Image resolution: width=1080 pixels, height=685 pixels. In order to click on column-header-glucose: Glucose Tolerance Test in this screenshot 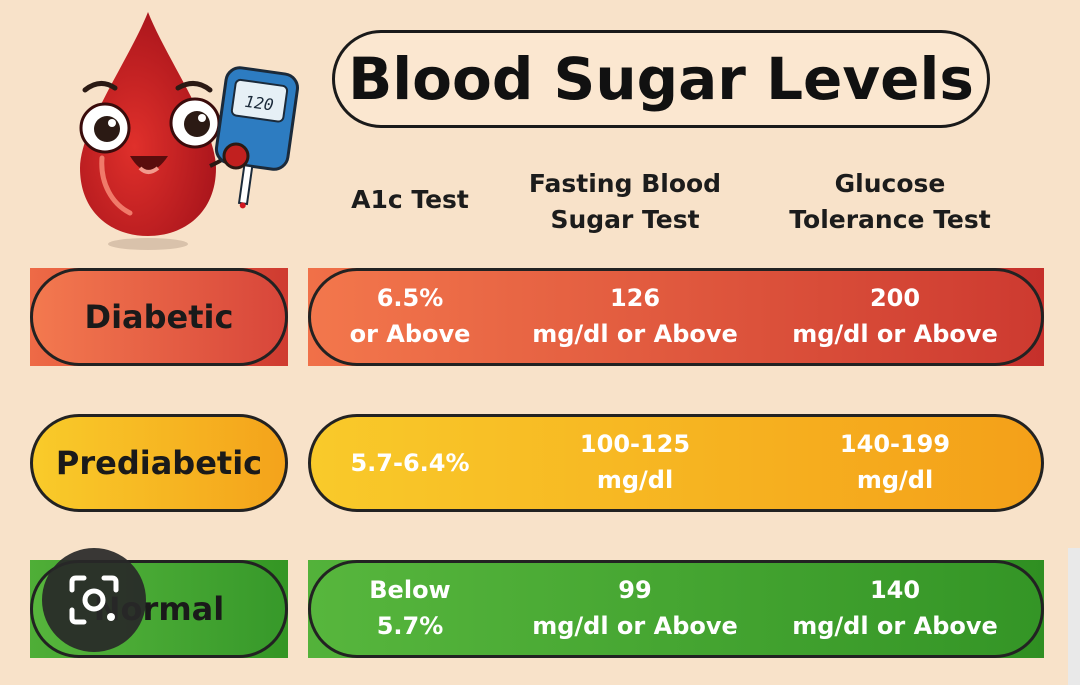, I will do `click(890, 201)`.